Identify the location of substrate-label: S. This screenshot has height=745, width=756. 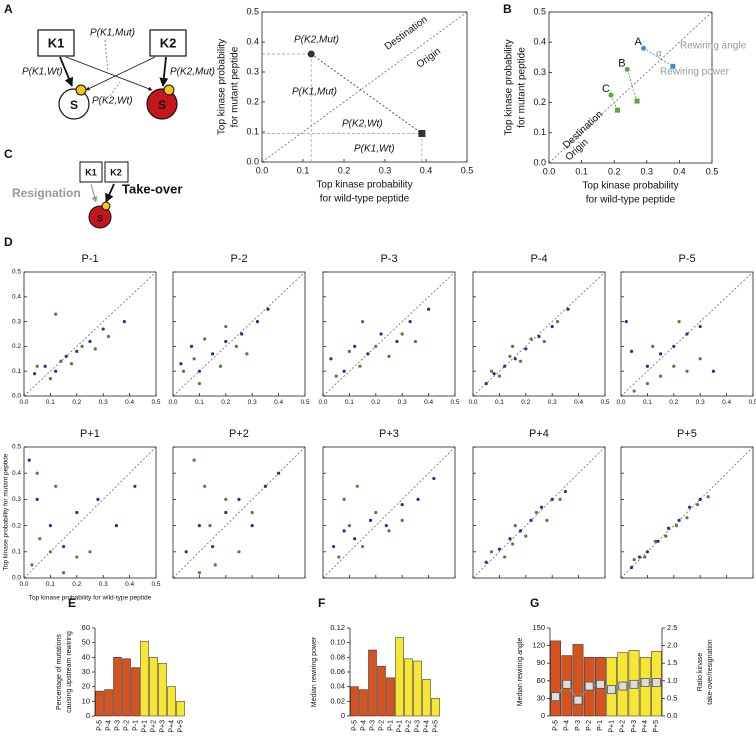
(100, 218).